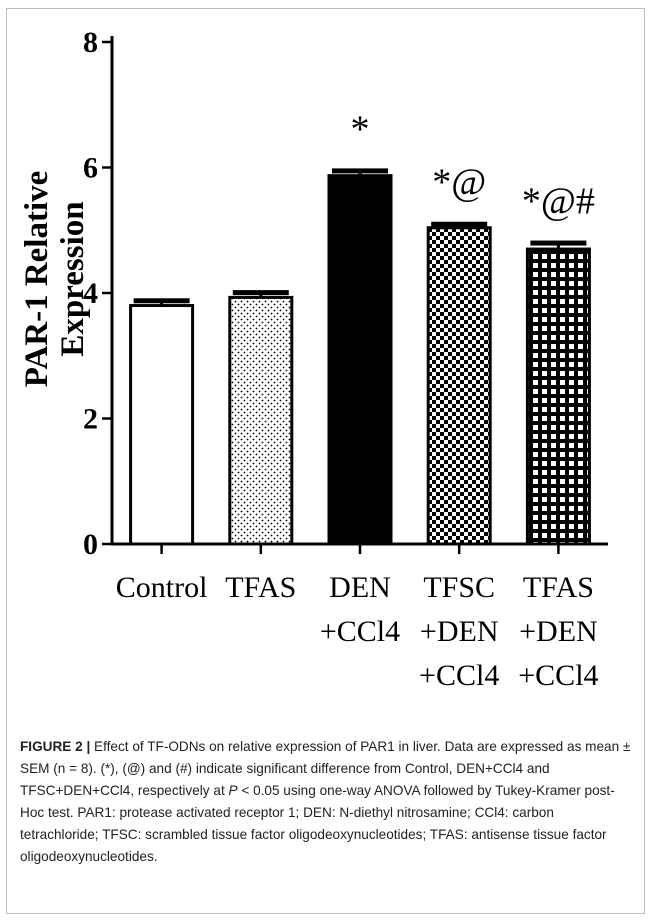  What do you see at coordinates (162, 587) in the screenshot?
I see `x-tick-label: Control` at bounding box center [162, 587].